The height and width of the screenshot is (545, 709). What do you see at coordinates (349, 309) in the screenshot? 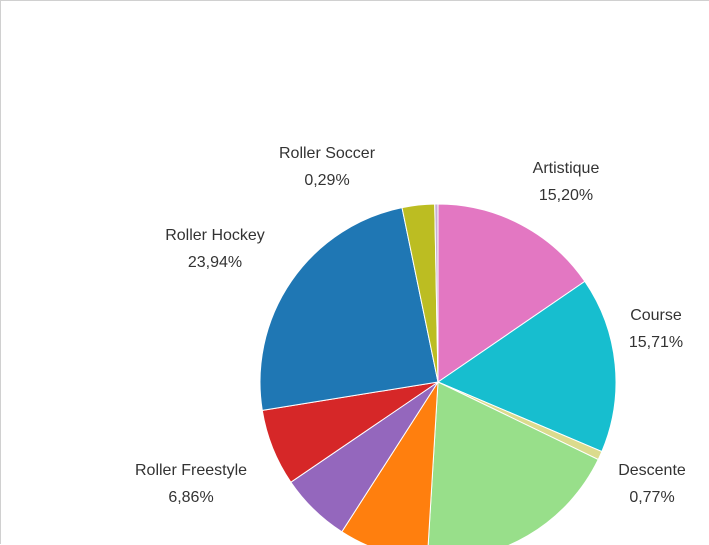
I see `pie-slice-roller-hockey` at bounding box center [349, 309].